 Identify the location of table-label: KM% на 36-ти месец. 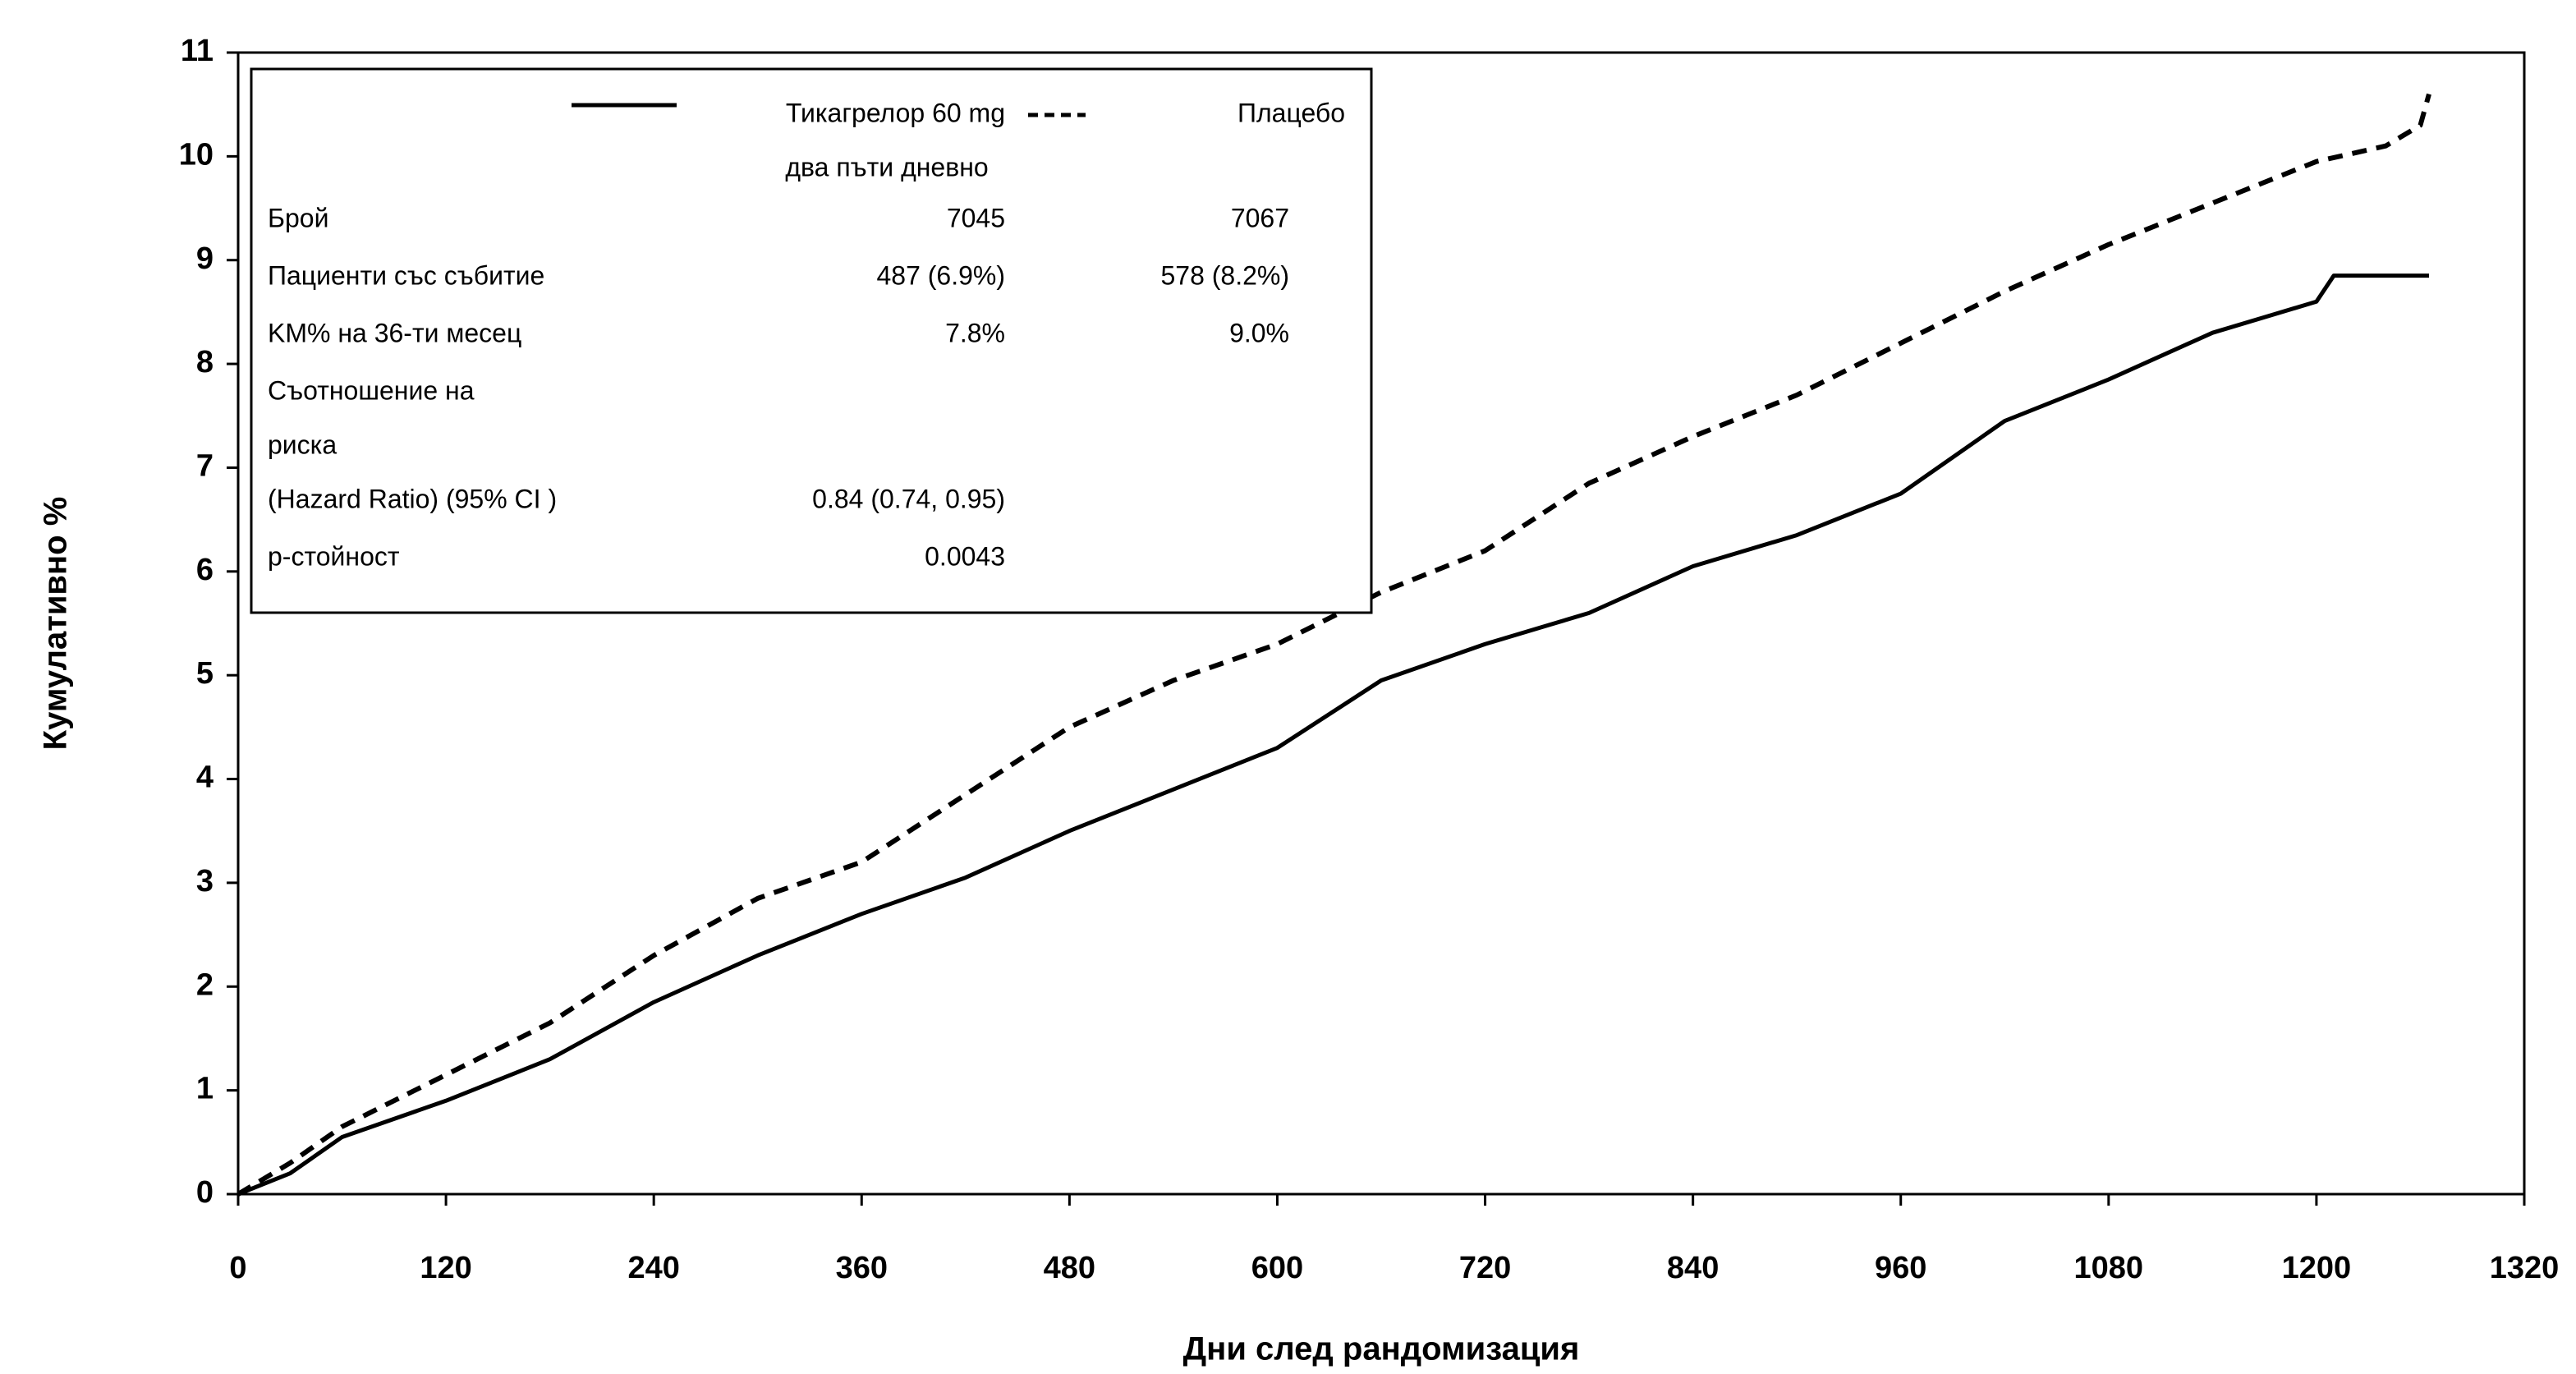
(394, 332).